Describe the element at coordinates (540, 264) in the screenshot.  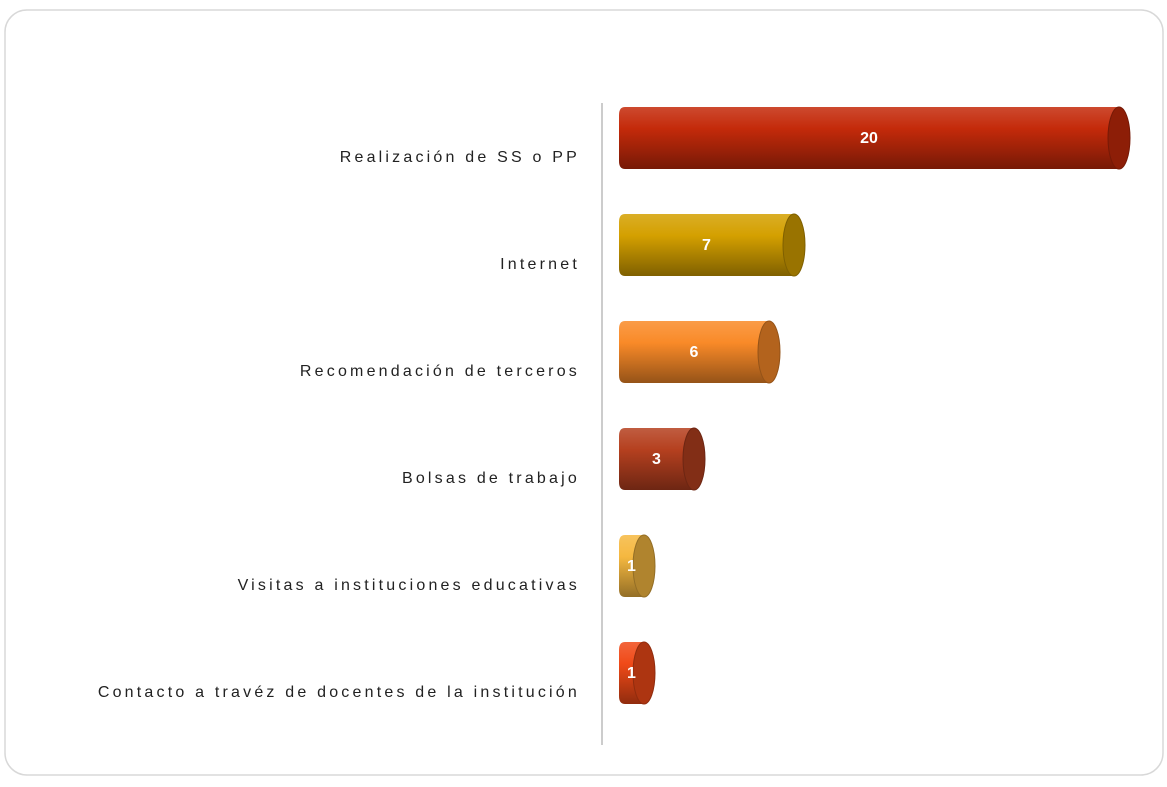
I see `category-label: Internet` at that location.